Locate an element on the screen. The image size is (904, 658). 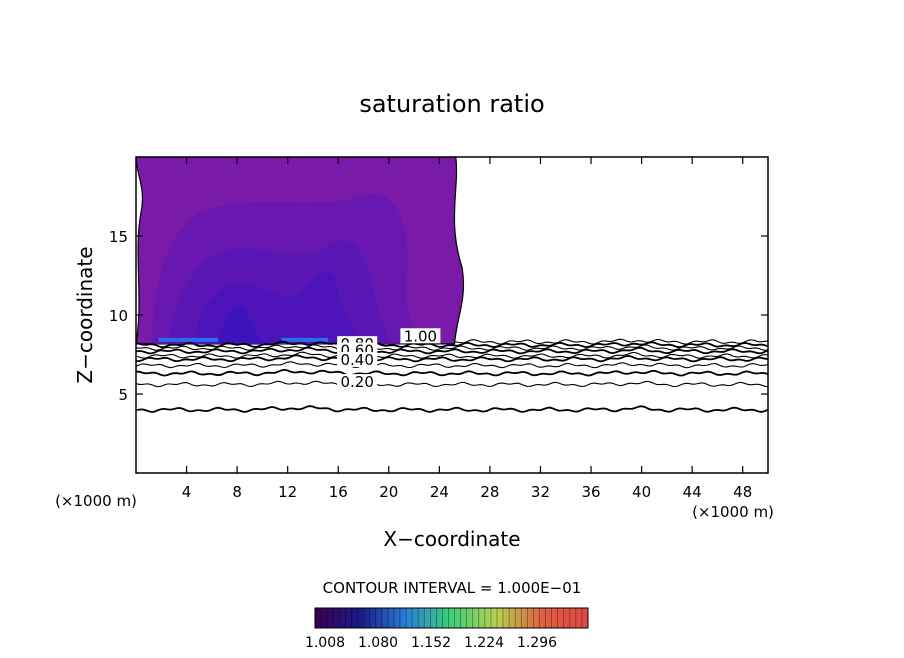
contour-line-0.7 is located at coordinates (452, 350).